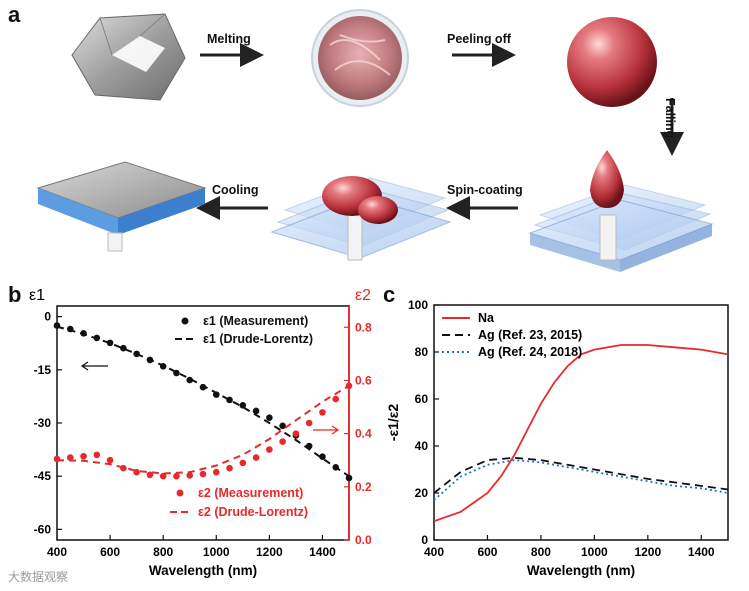 The height and width of the screenshot is (591, 749). I want to click on right-y-tick-label: 0.2, so click(363, 487).